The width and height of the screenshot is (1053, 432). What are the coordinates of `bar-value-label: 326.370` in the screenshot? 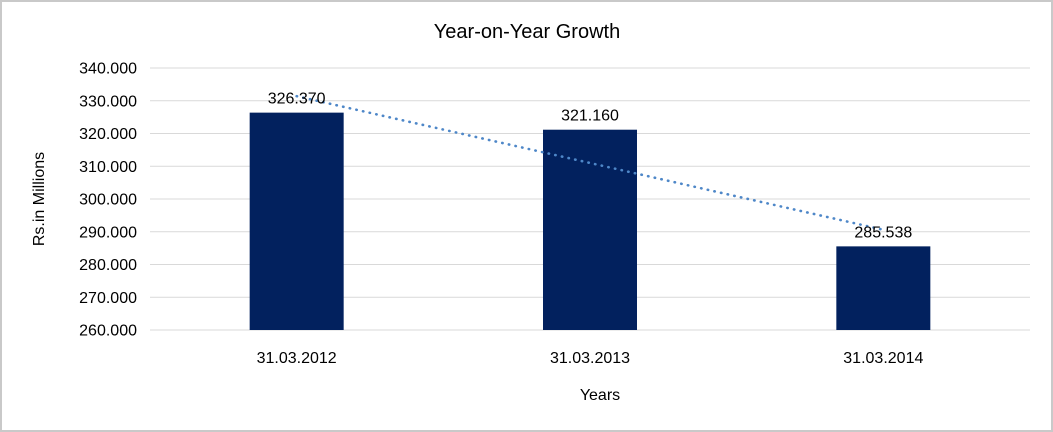 It's located at (297, 99).